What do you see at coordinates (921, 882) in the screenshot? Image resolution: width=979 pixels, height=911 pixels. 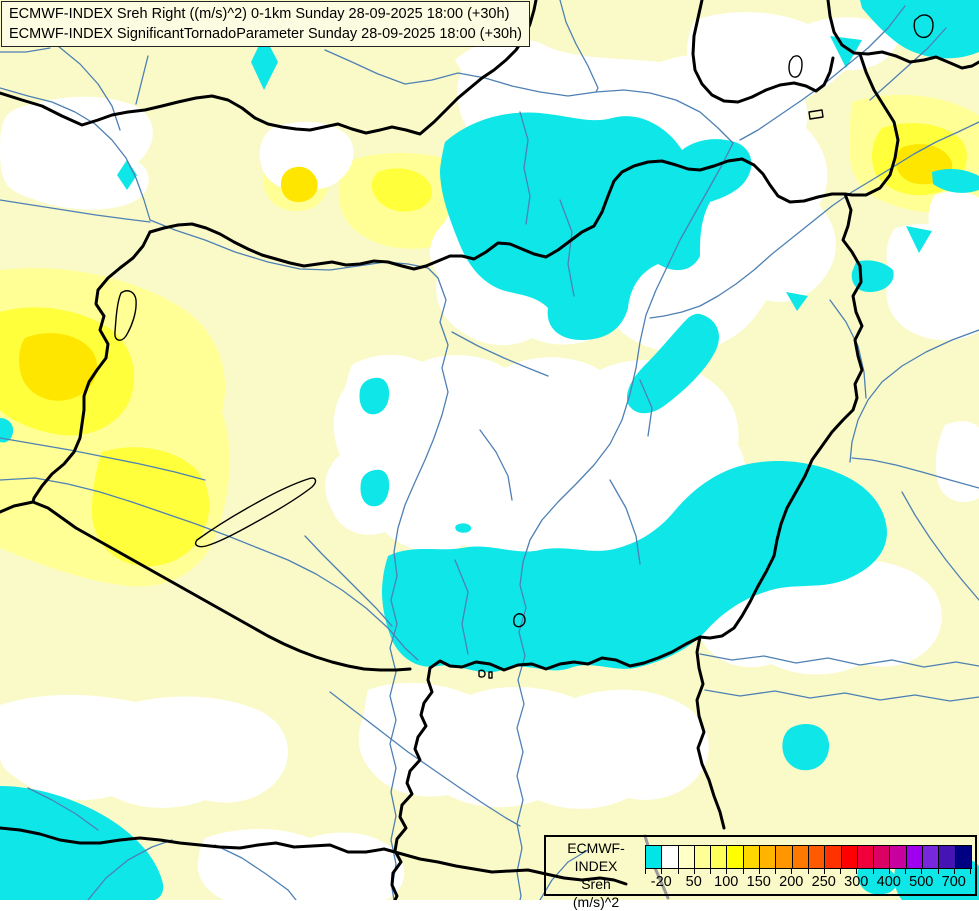 I see `legend-tick-label-500: 500` at bounding box center [921, 882].